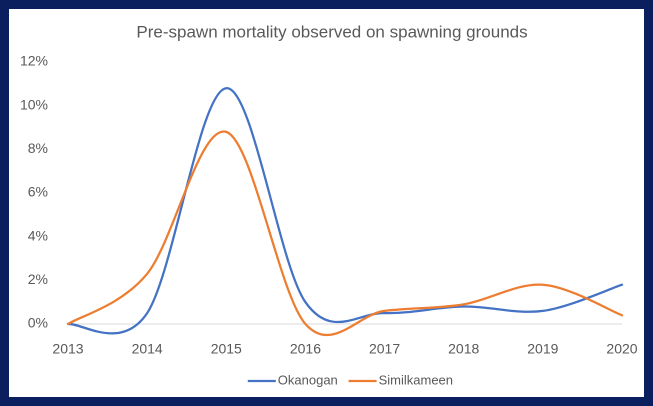  Describe the element at coordinates (38, 235) in the screenshot. I see `y-tick-label: 4%` at that location.